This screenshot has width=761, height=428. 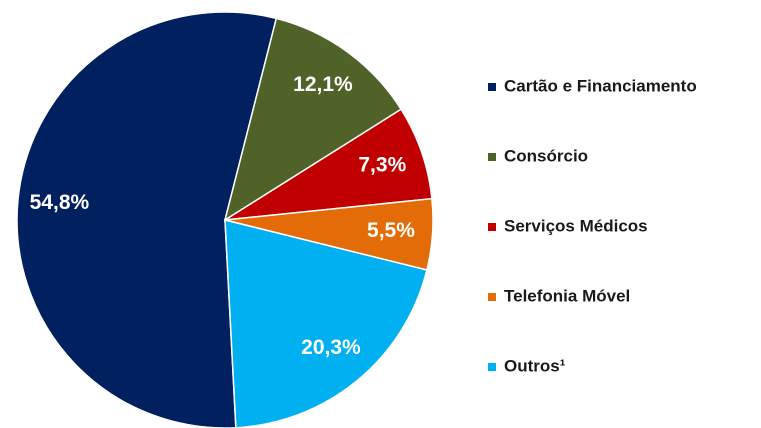 What do you see at coordinates (382, 164) in the screenshot?
I see `value-label: 7,3%` at bounding box center [382, 164].